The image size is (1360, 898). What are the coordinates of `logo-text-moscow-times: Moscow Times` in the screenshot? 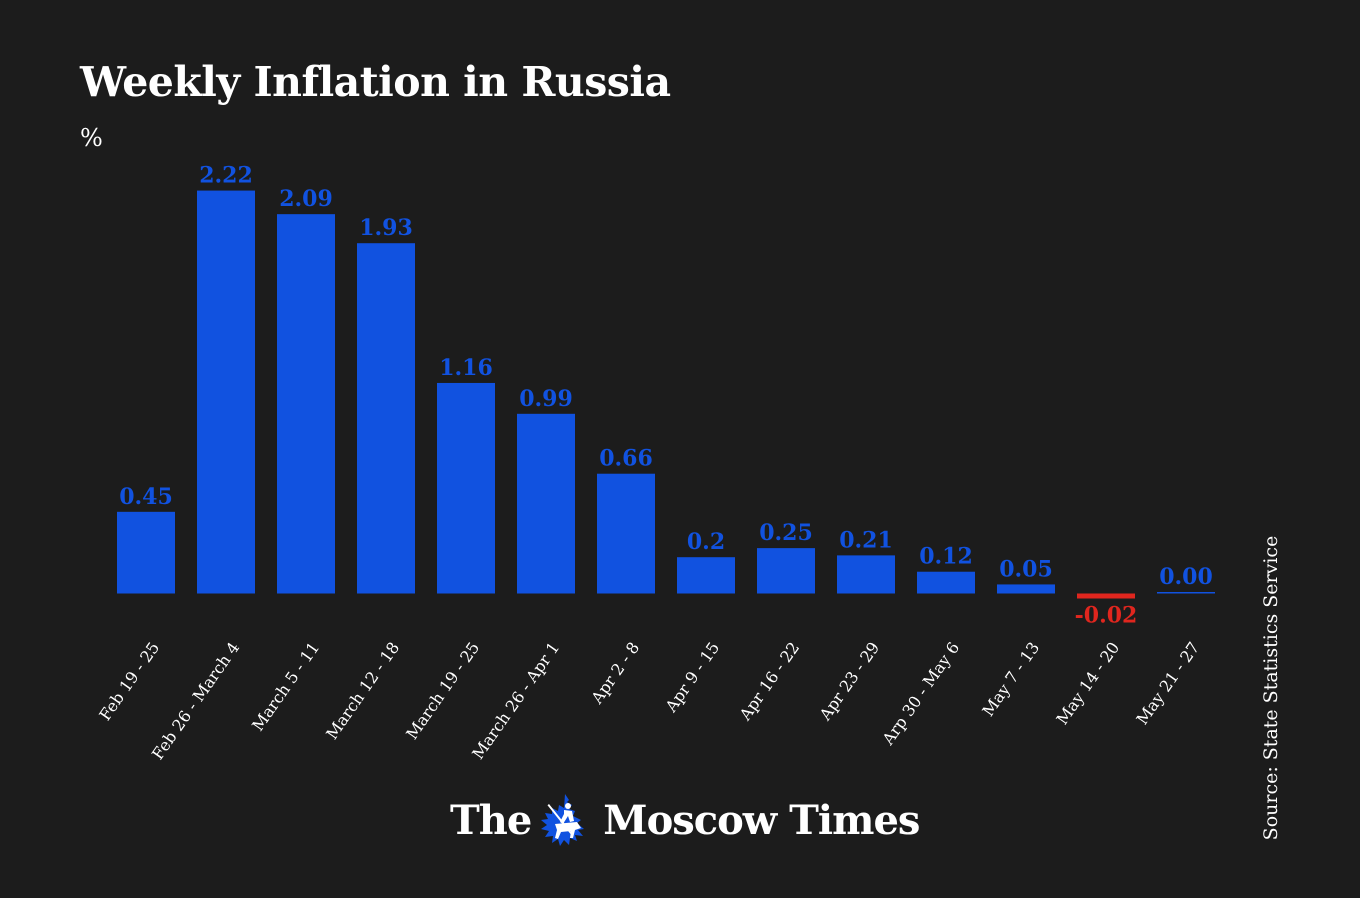 It's located at (761, 820).